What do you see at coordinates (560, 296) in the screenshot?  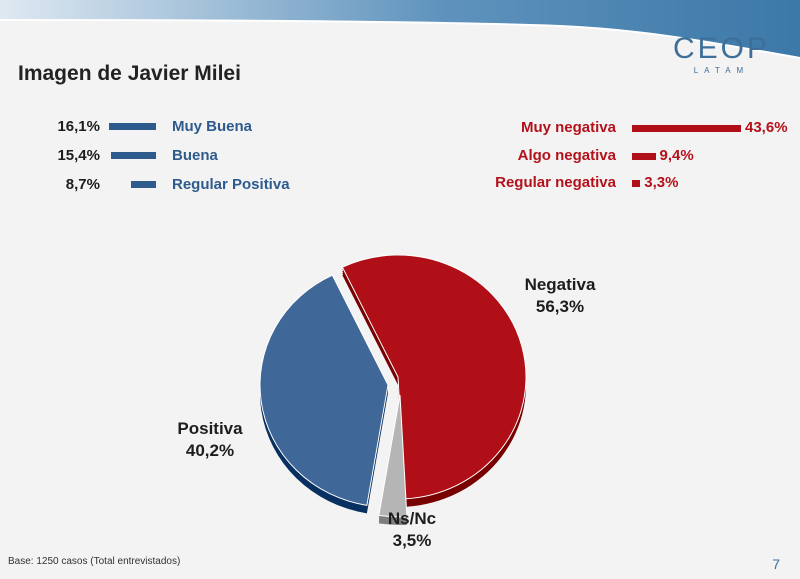 I see `pie-label-negativa: Negativa 56,3%` at bounding box center [560, 296].